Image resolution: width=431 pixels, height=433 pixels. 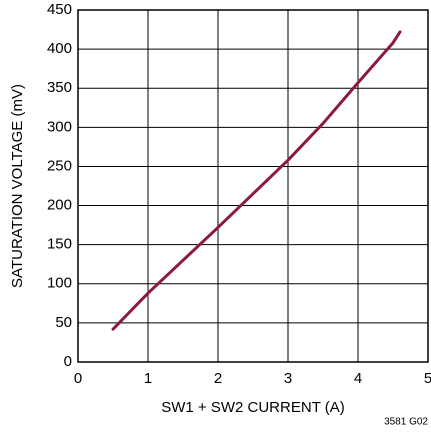 What do you see at coordinates (59, 9) in the screenshot?
I see `y-tick-label: 450` at bounding box center [59, 9].